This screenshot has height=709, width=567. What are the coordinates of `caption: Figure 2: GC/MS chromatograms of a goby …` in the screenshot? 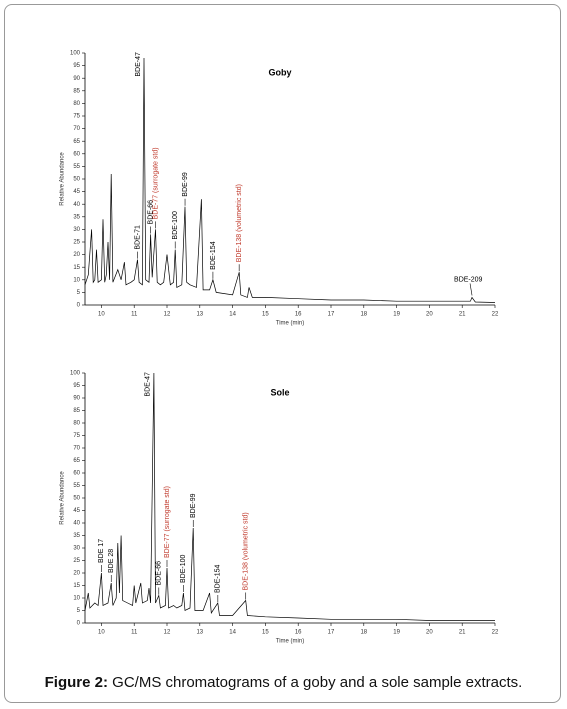 It's located at (283, 682).